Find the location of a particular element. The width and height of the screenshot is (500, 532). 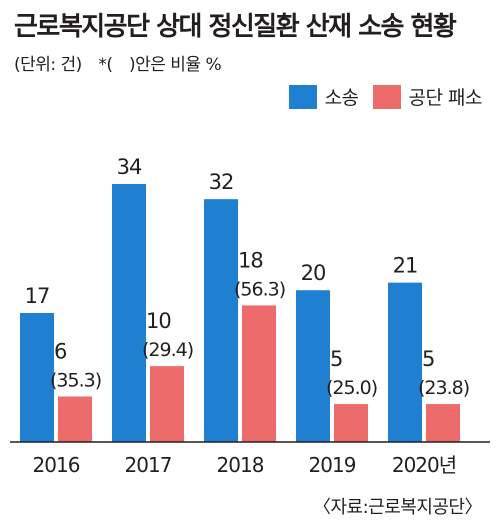

legend-item-losses: 공단 패소 is located at coordinates (427, 96).